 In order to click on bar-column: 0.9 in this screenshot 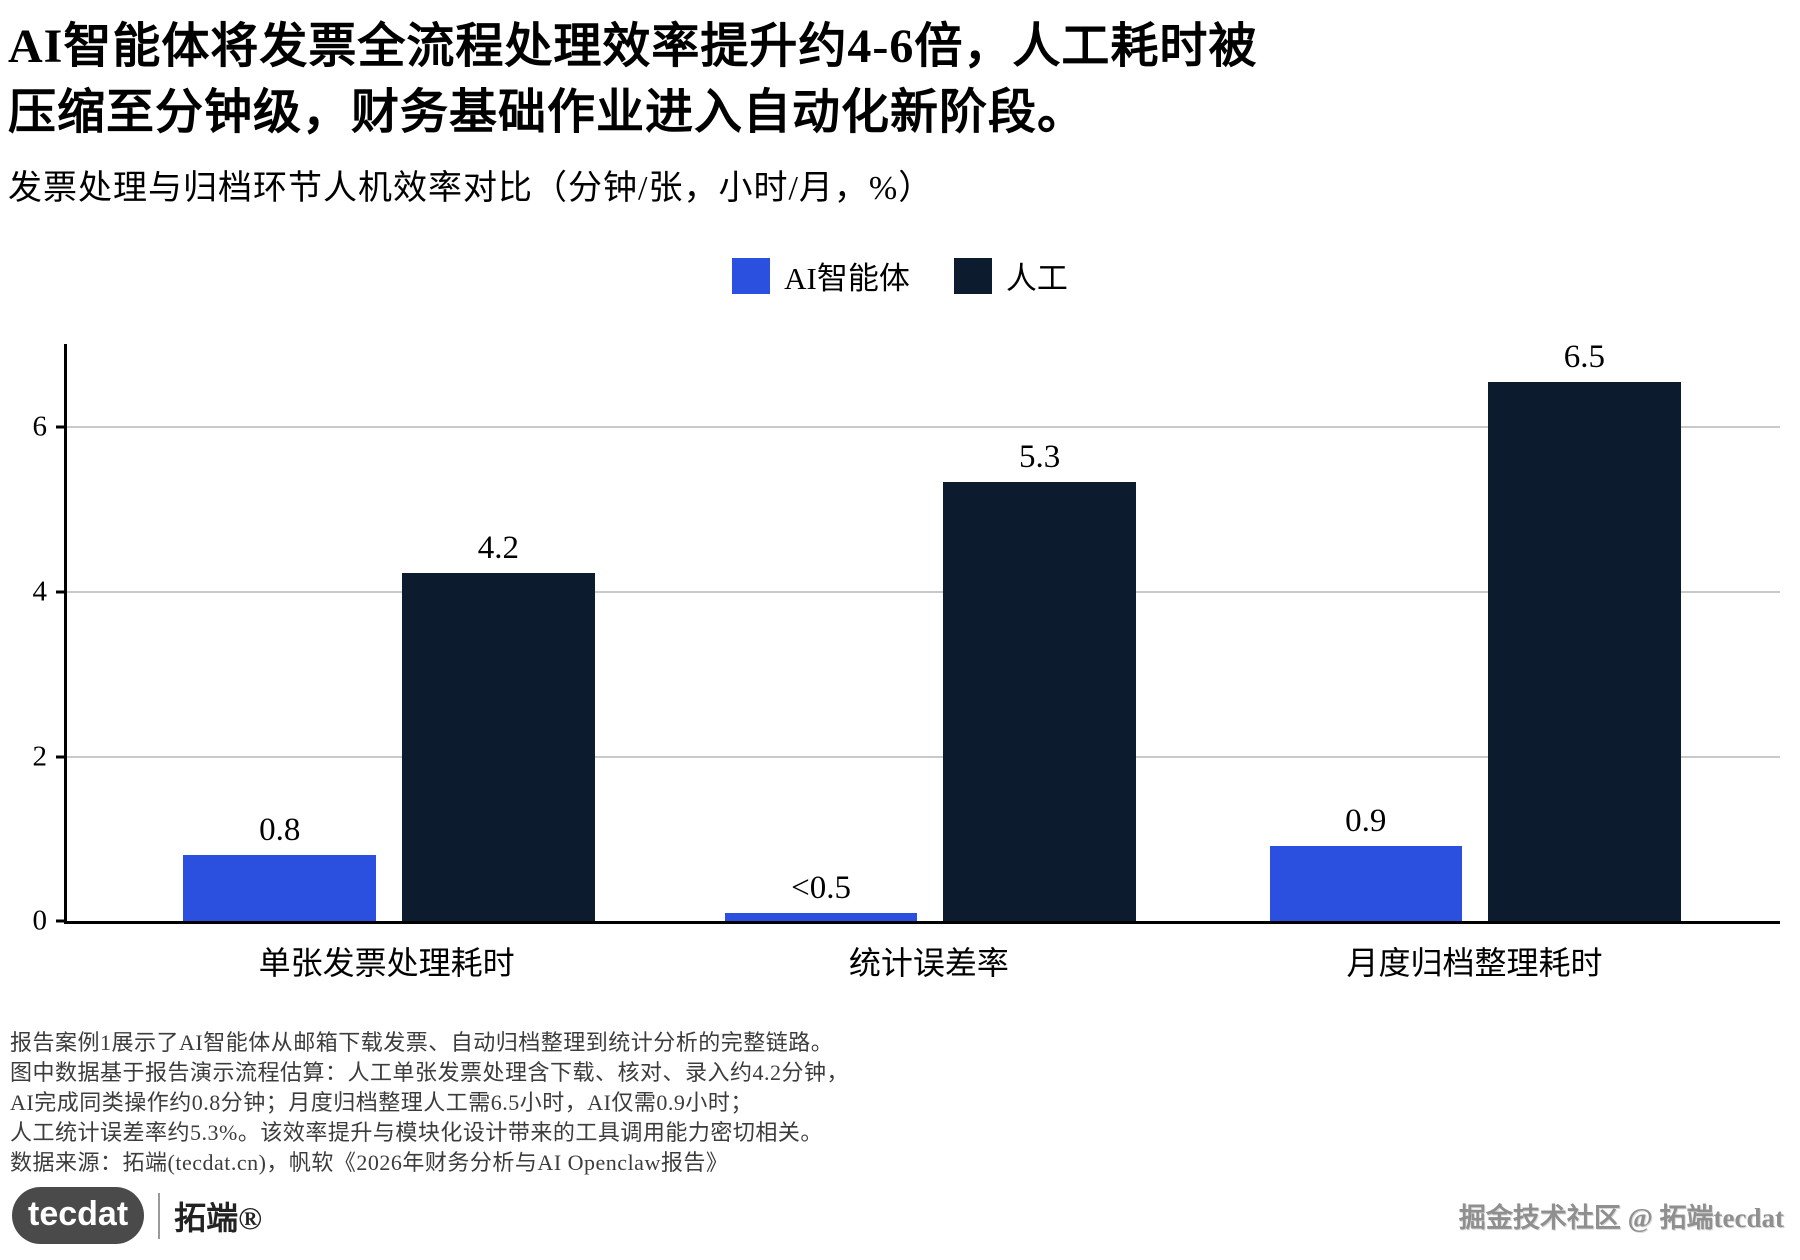, I will do `click(1366, 862)`.